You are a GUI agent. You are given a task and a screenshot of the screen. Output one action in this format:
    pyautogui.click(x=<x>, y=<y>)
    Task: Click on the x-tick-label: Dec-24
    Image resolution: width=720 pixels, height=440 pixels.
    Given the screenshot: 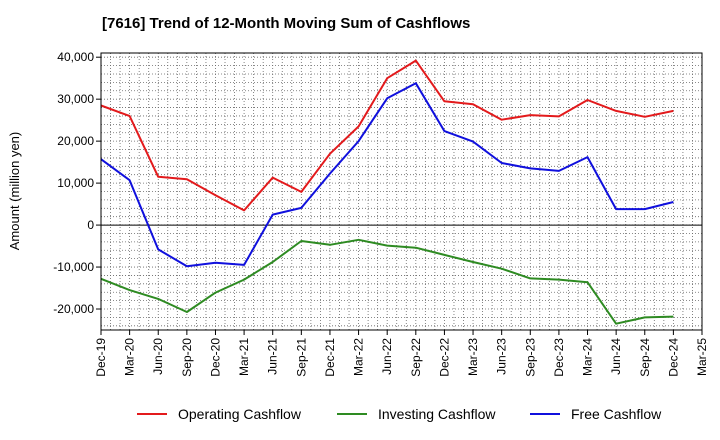 What is the action you would take?
    pyautogui.click(x=673, y=357)
    